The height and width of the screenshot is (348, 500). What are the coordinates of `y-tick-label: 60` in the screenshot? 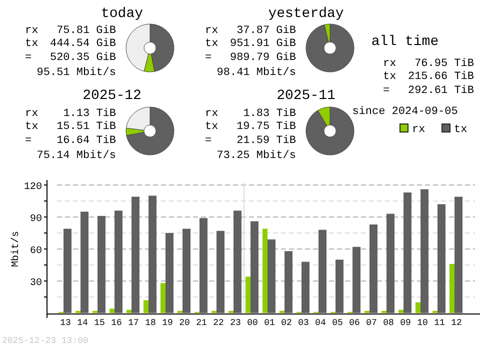 It's located at (36, 251).